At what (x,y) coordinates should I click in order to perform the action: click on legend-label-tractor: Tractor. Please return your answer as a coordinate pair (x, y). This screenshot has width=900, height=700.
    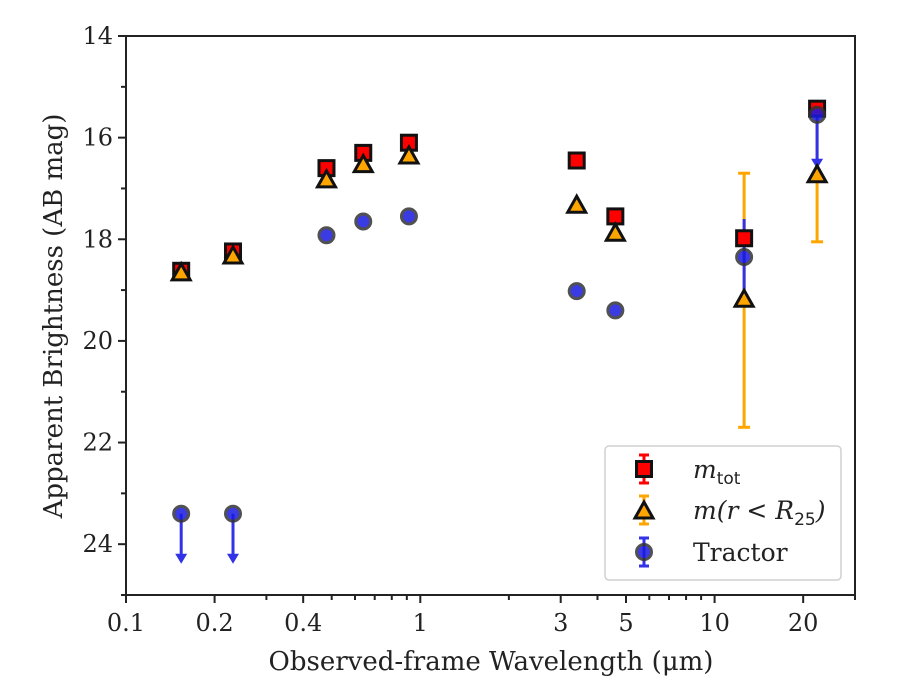
    Looking at the image, I should click on (740, 552).